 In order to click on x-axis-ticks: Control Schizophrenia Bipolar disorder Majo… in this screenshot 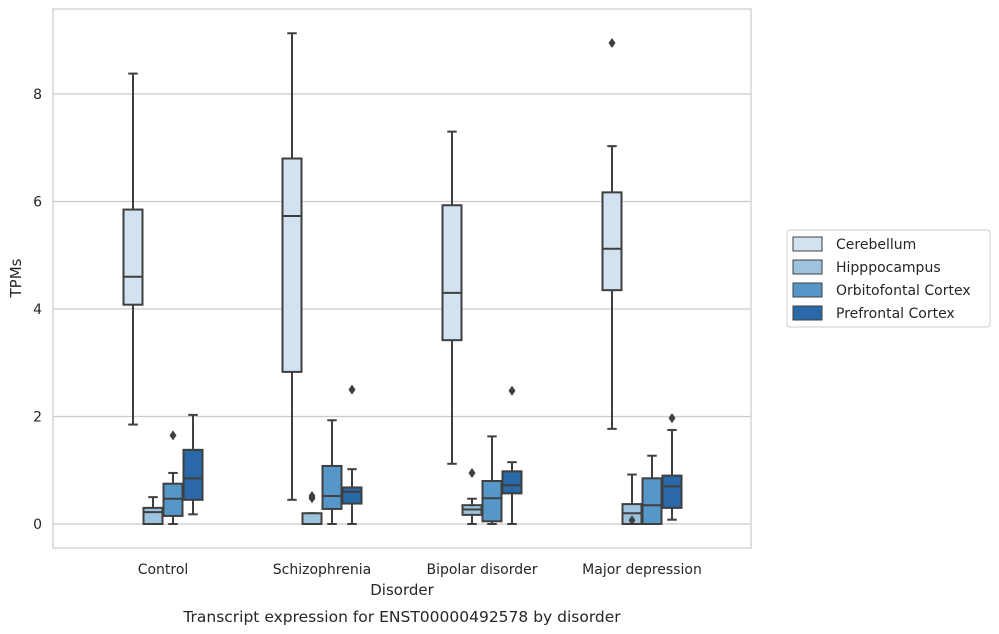, I will do `click(420, 570)`.